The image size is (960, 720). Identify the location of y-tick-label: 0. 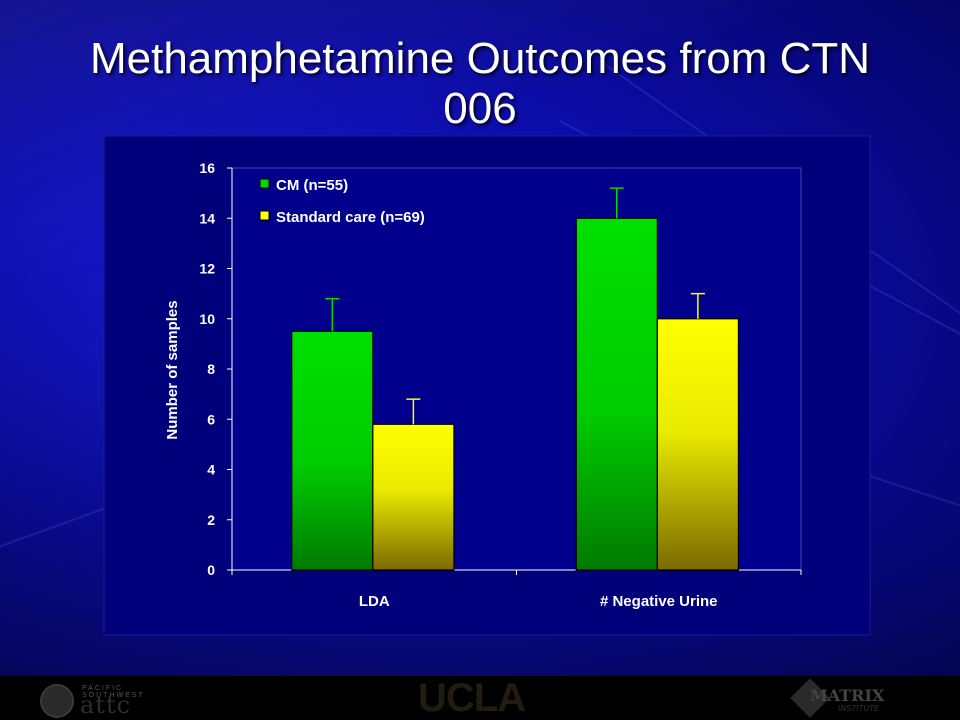
(211, 570).